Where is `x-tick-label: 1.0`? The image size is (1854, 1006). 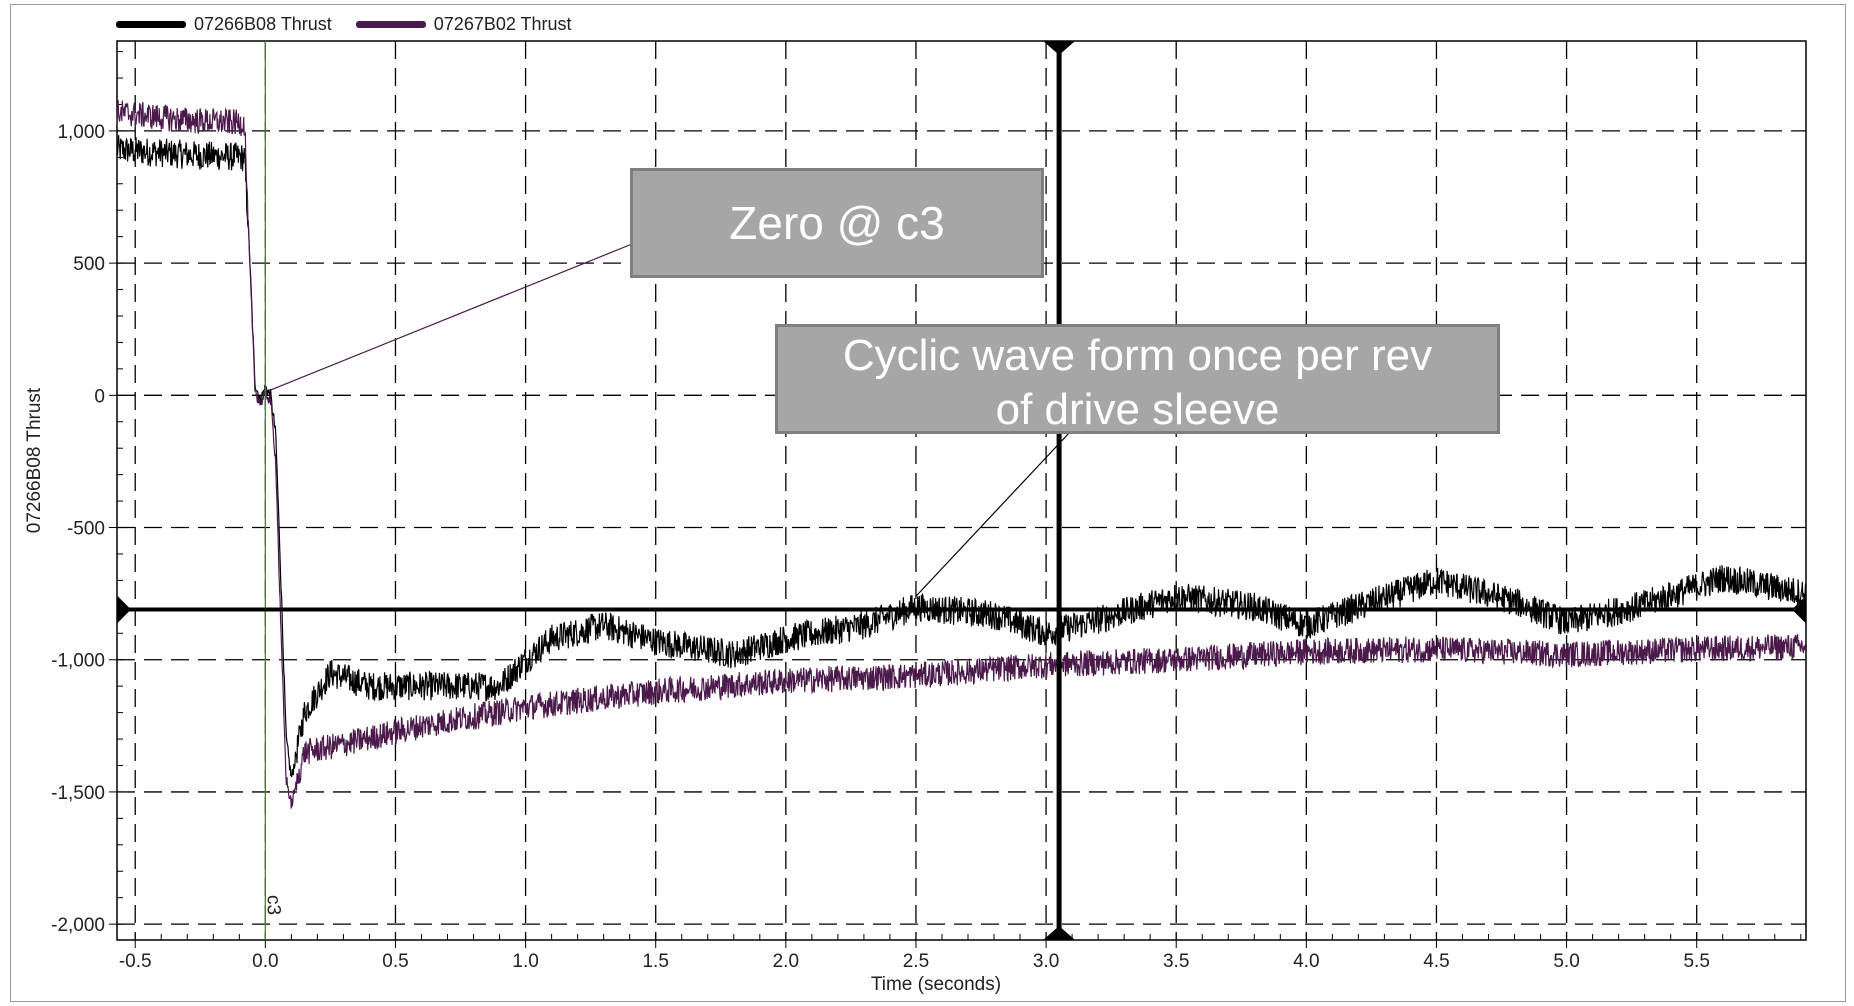
x-tick-label: 1.0 is located at coordinates (525, 961).